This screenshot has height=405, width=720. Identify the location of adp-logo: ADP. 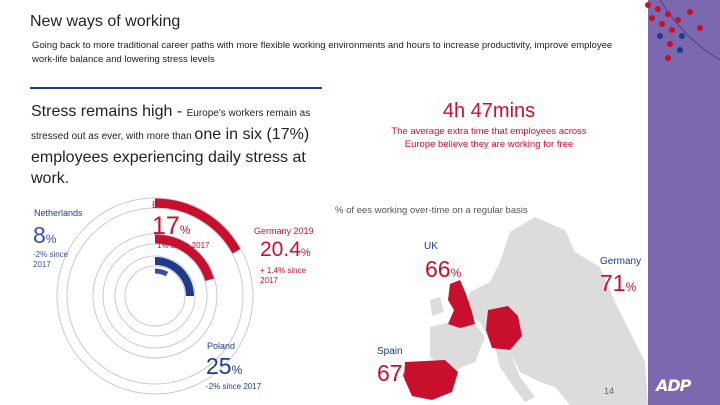
(673, 385).